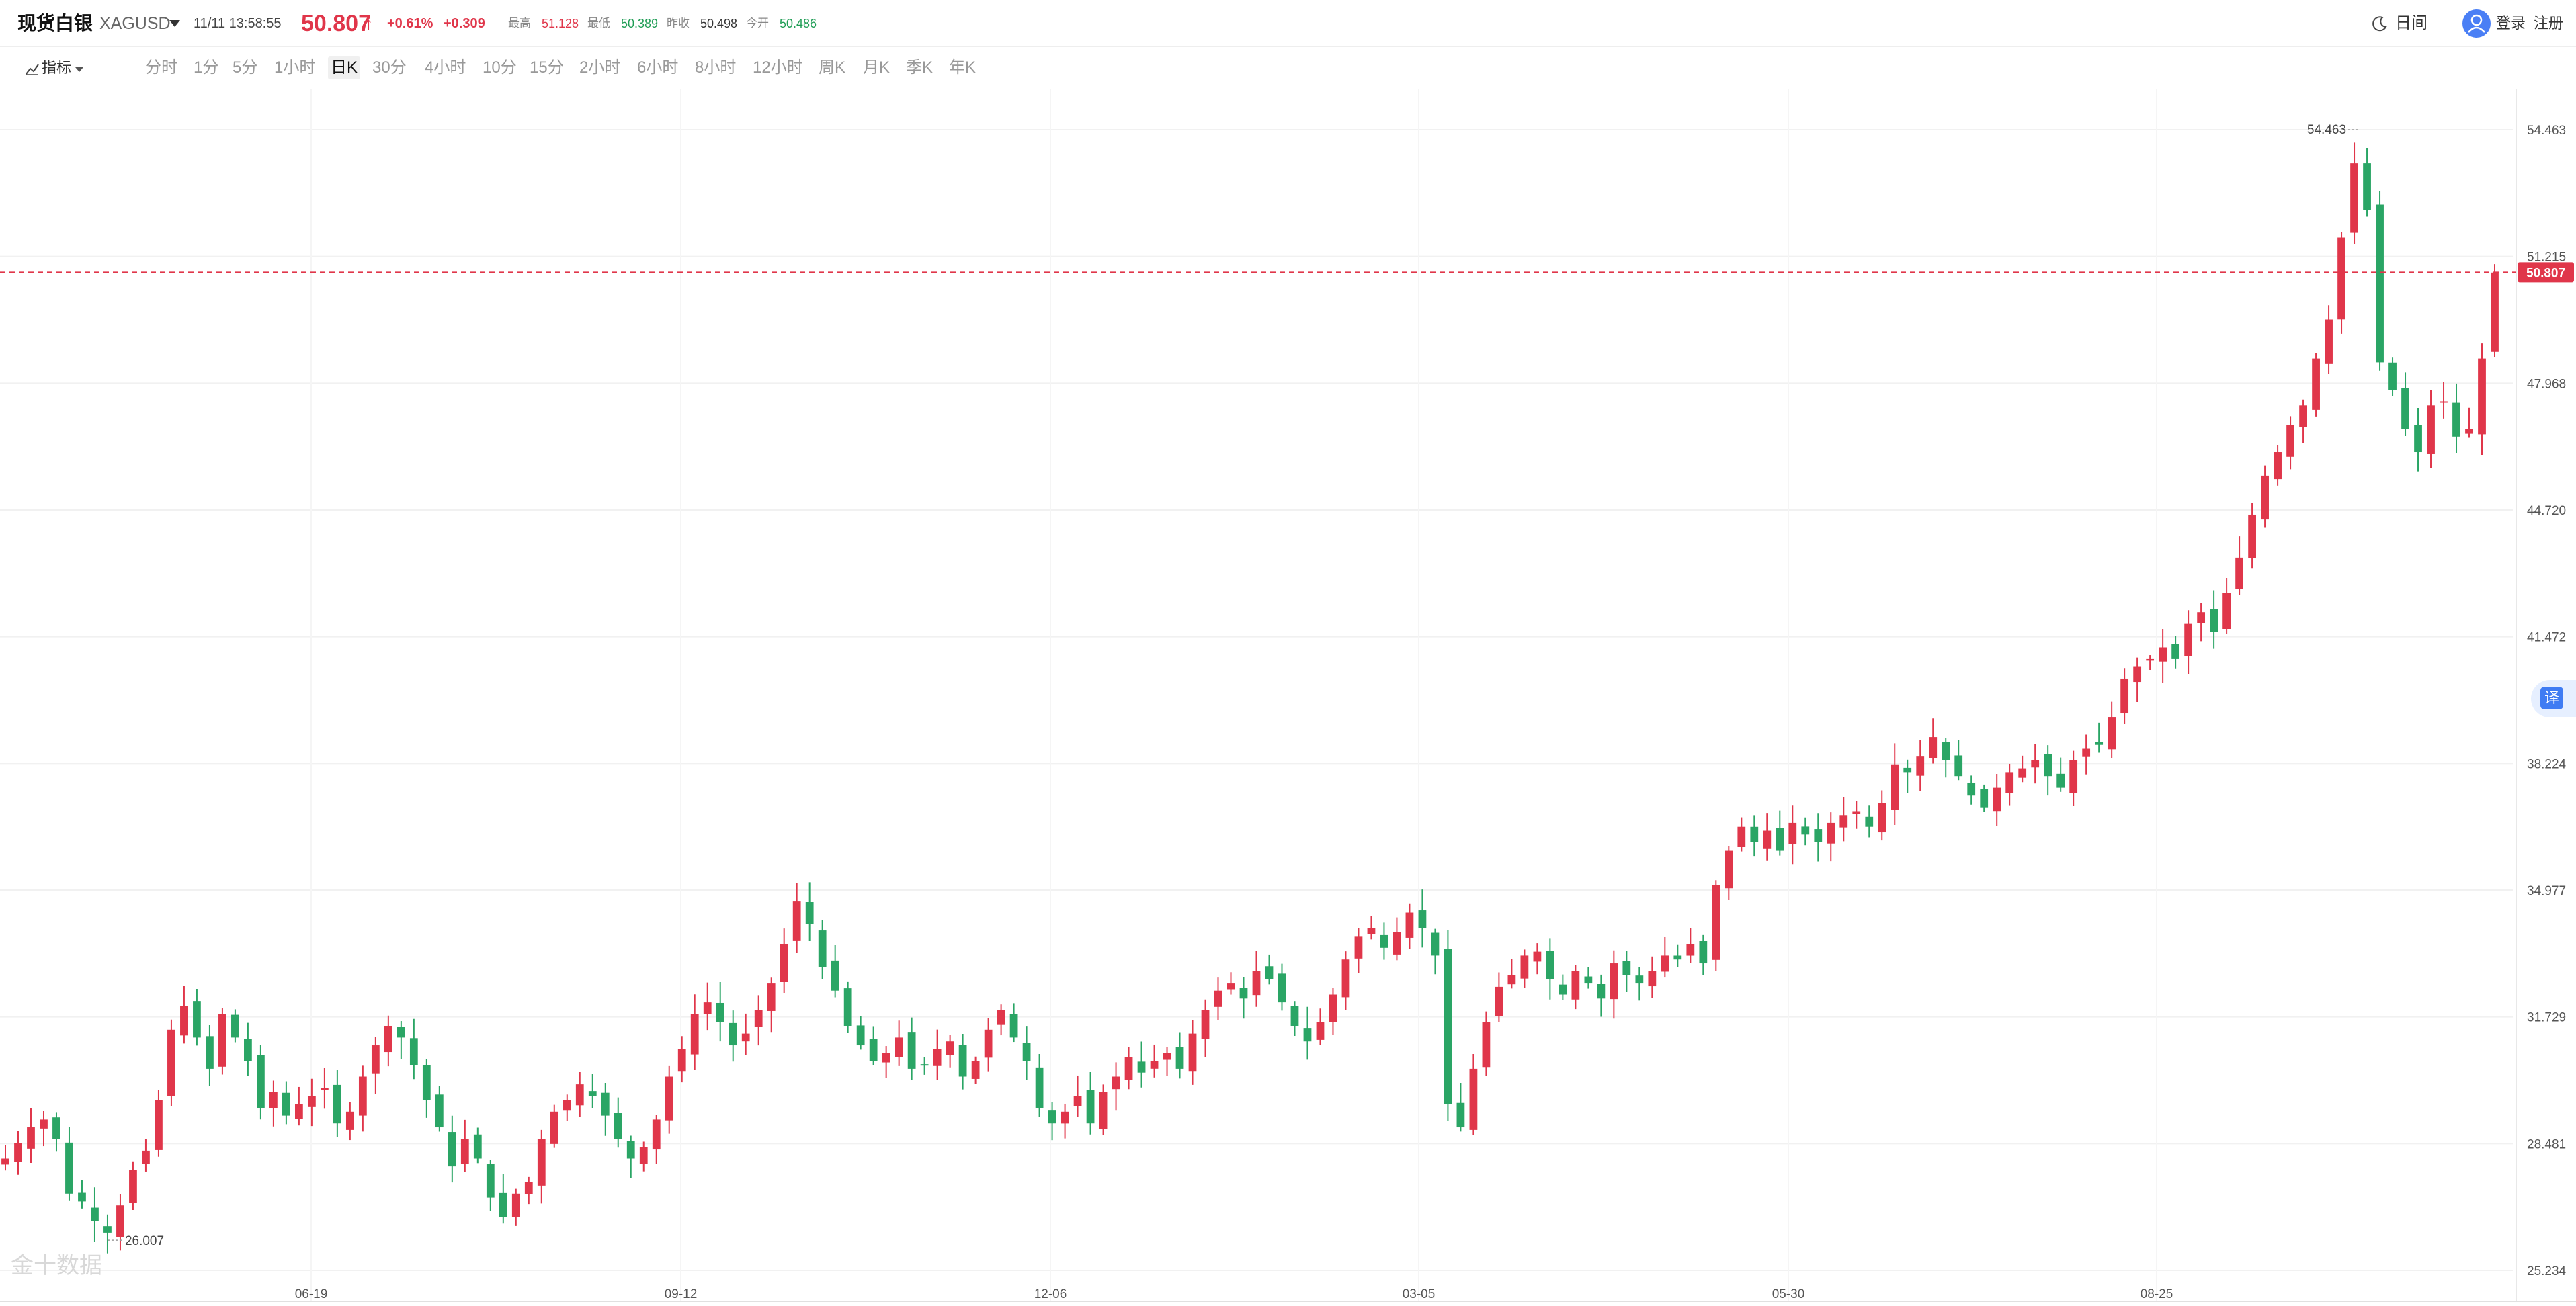 This screenshot has width=2576, height=1306. What do you see at coordinates (2379, 24) in the screenshot?
I see `moon-icon` at bounding box center [2379, 24].